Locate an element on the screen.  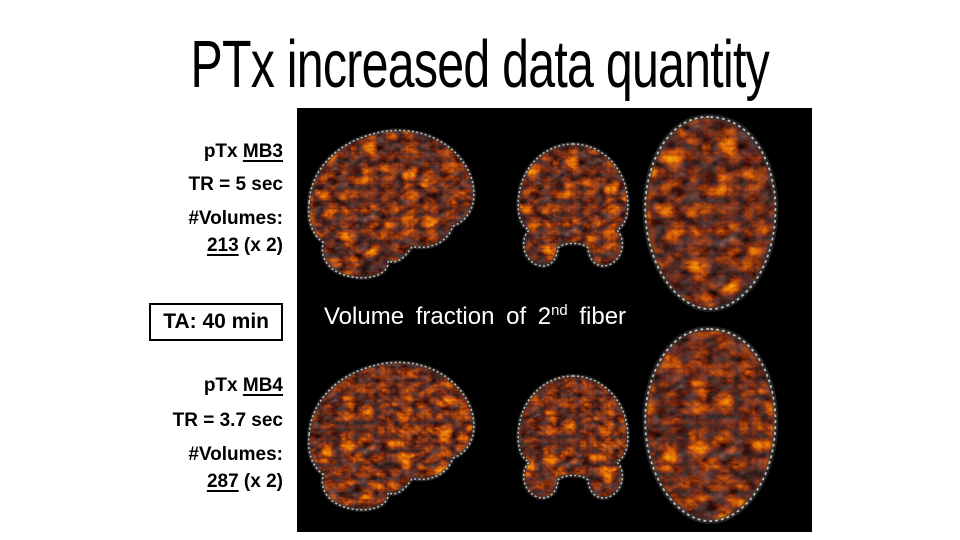
mb3-volumes-value: 213 (x 2) is located at coordinates (245, 246).